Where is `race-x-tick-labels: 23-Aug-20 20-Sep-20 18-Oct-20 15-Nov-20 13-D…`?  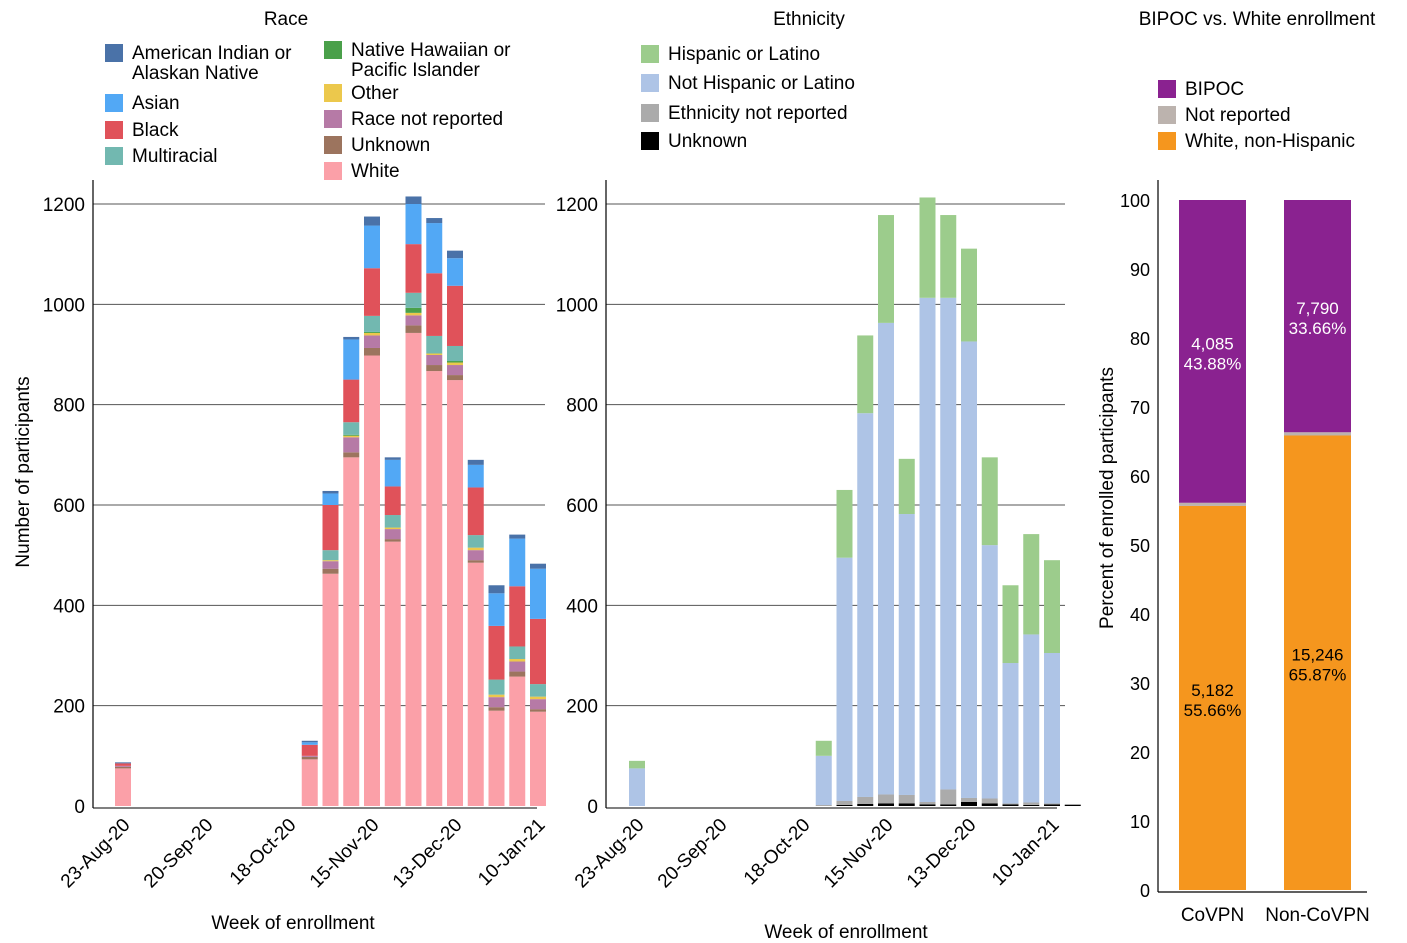
race-x-tick-labels: 23-Aug-20 20-Sep-20 18-Oct-20 15-Nov-20 13-D… is located at coordinates (303, 854).